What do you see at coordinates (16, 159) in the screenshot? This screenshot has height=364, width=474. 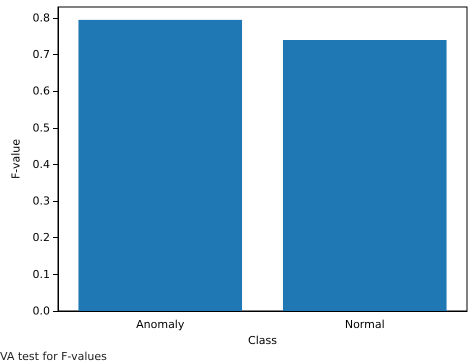 I see `y-axis-title: F-value` at bounding box center [16, 159].